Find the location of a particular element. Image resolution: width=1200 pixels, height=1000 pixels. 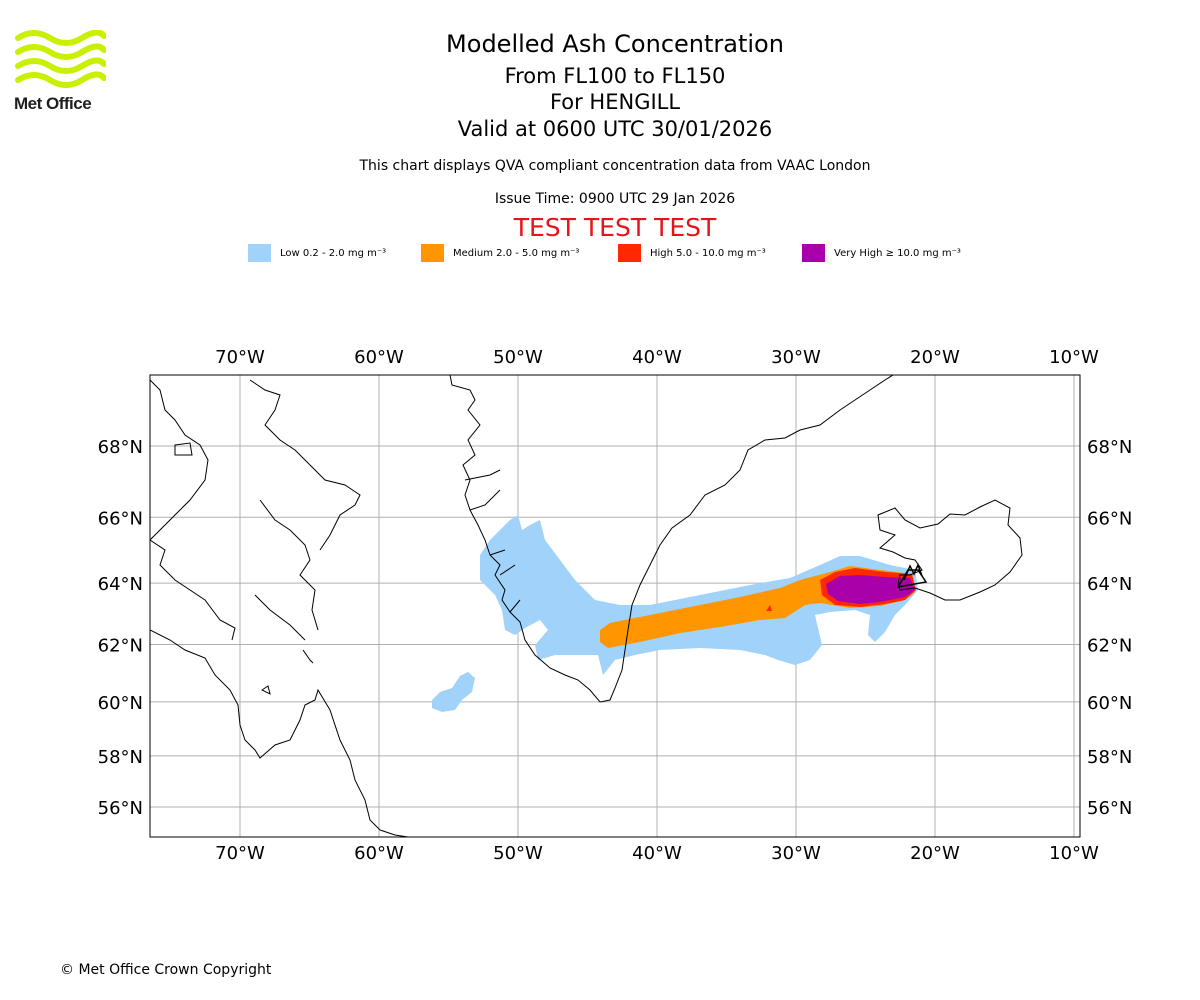

lat-tick-label-right: 58°N is located at coordinates (1109, 757).